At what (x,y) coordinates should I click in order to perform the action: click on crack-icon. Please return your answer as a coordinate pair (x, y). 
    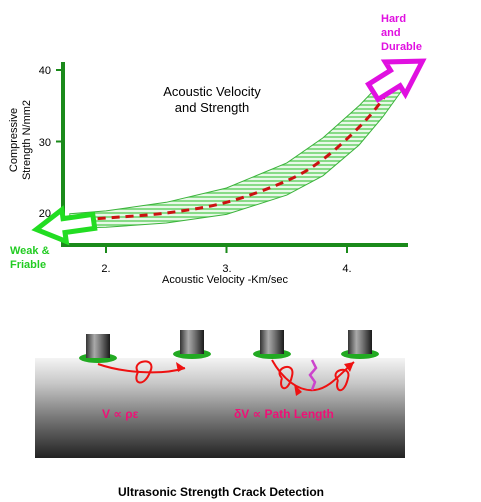
    Looking at the image, I should click on (313, 375).